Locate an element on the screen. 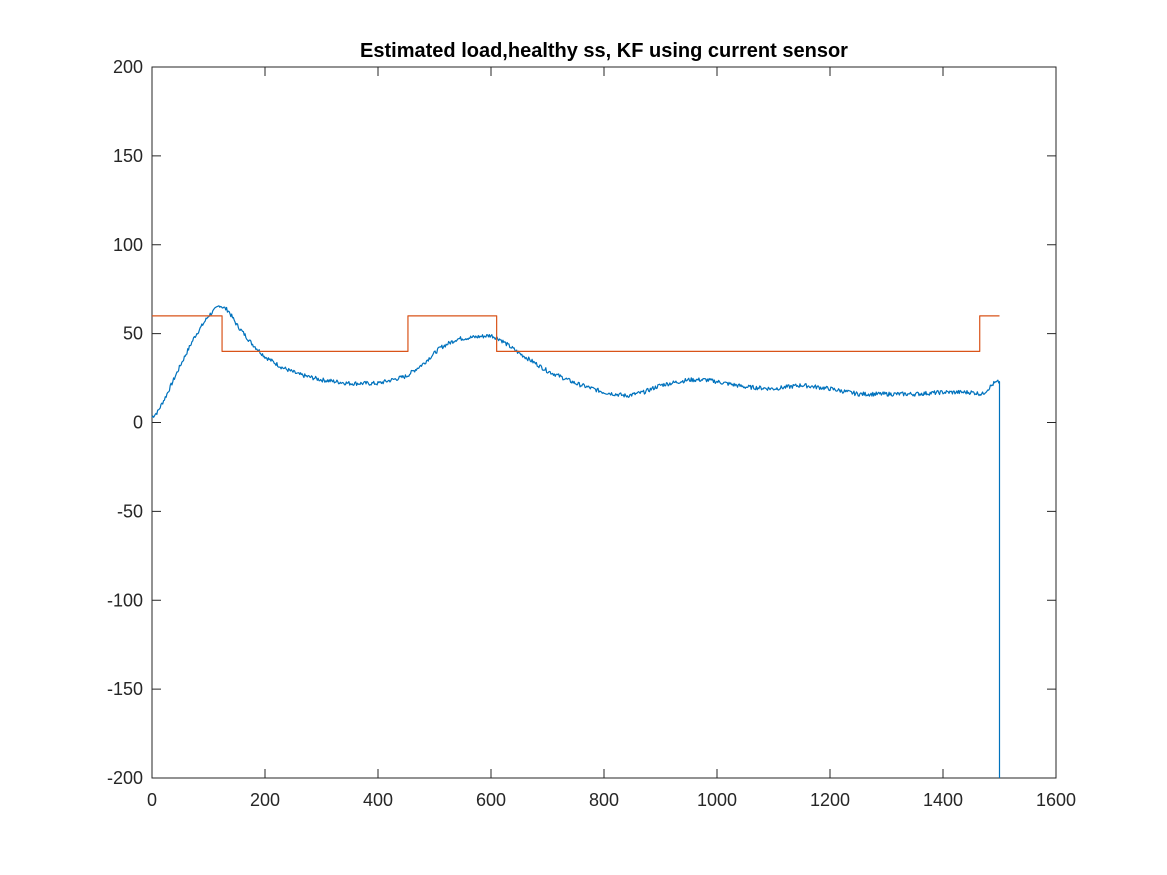 The image size is (1167, 875). x-tick-label: 600 is located at coordinates (491, 800).